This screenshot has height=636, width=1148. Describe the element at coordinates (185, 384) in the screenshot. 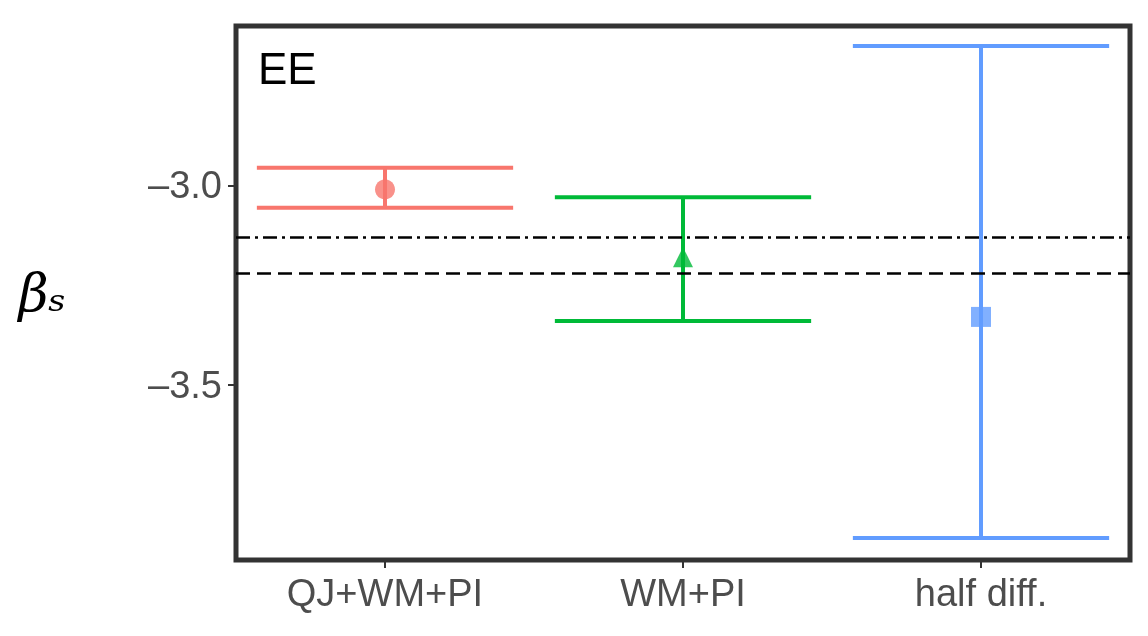

I see `y-tick-label: –3.5` at that location.